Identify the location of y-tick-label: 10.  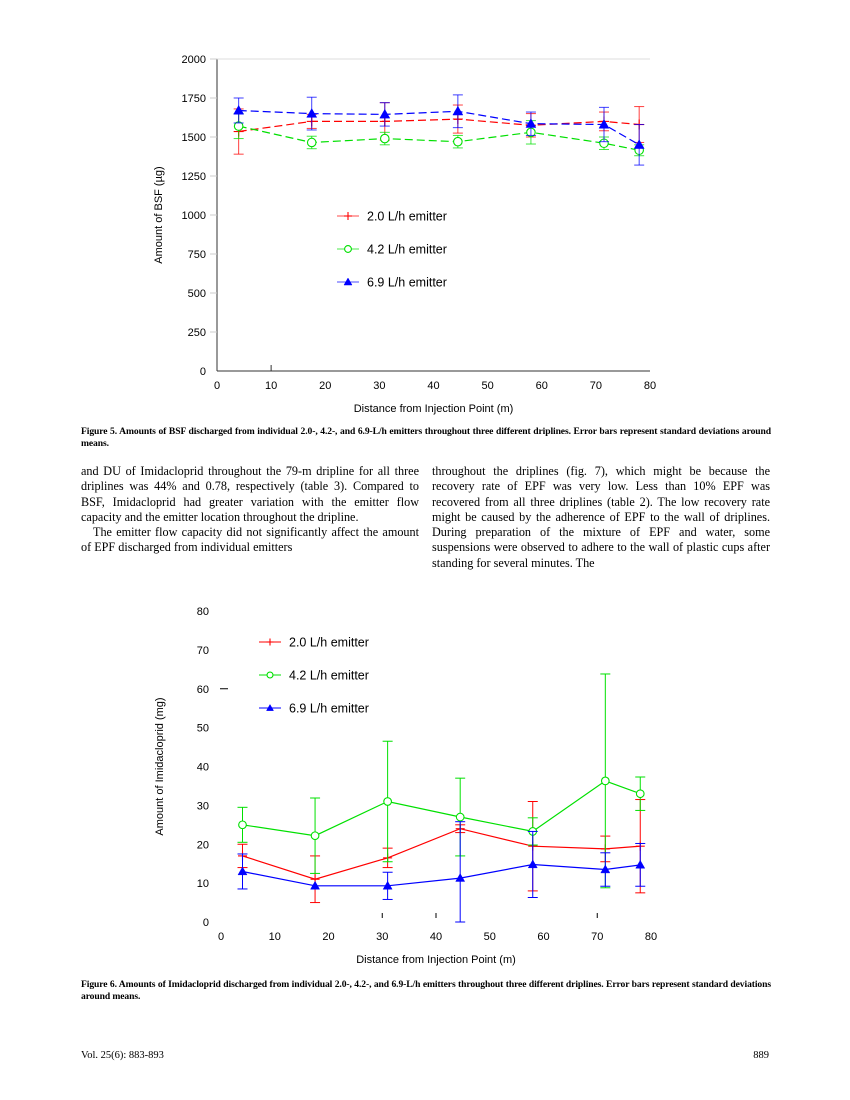
(203, 884).